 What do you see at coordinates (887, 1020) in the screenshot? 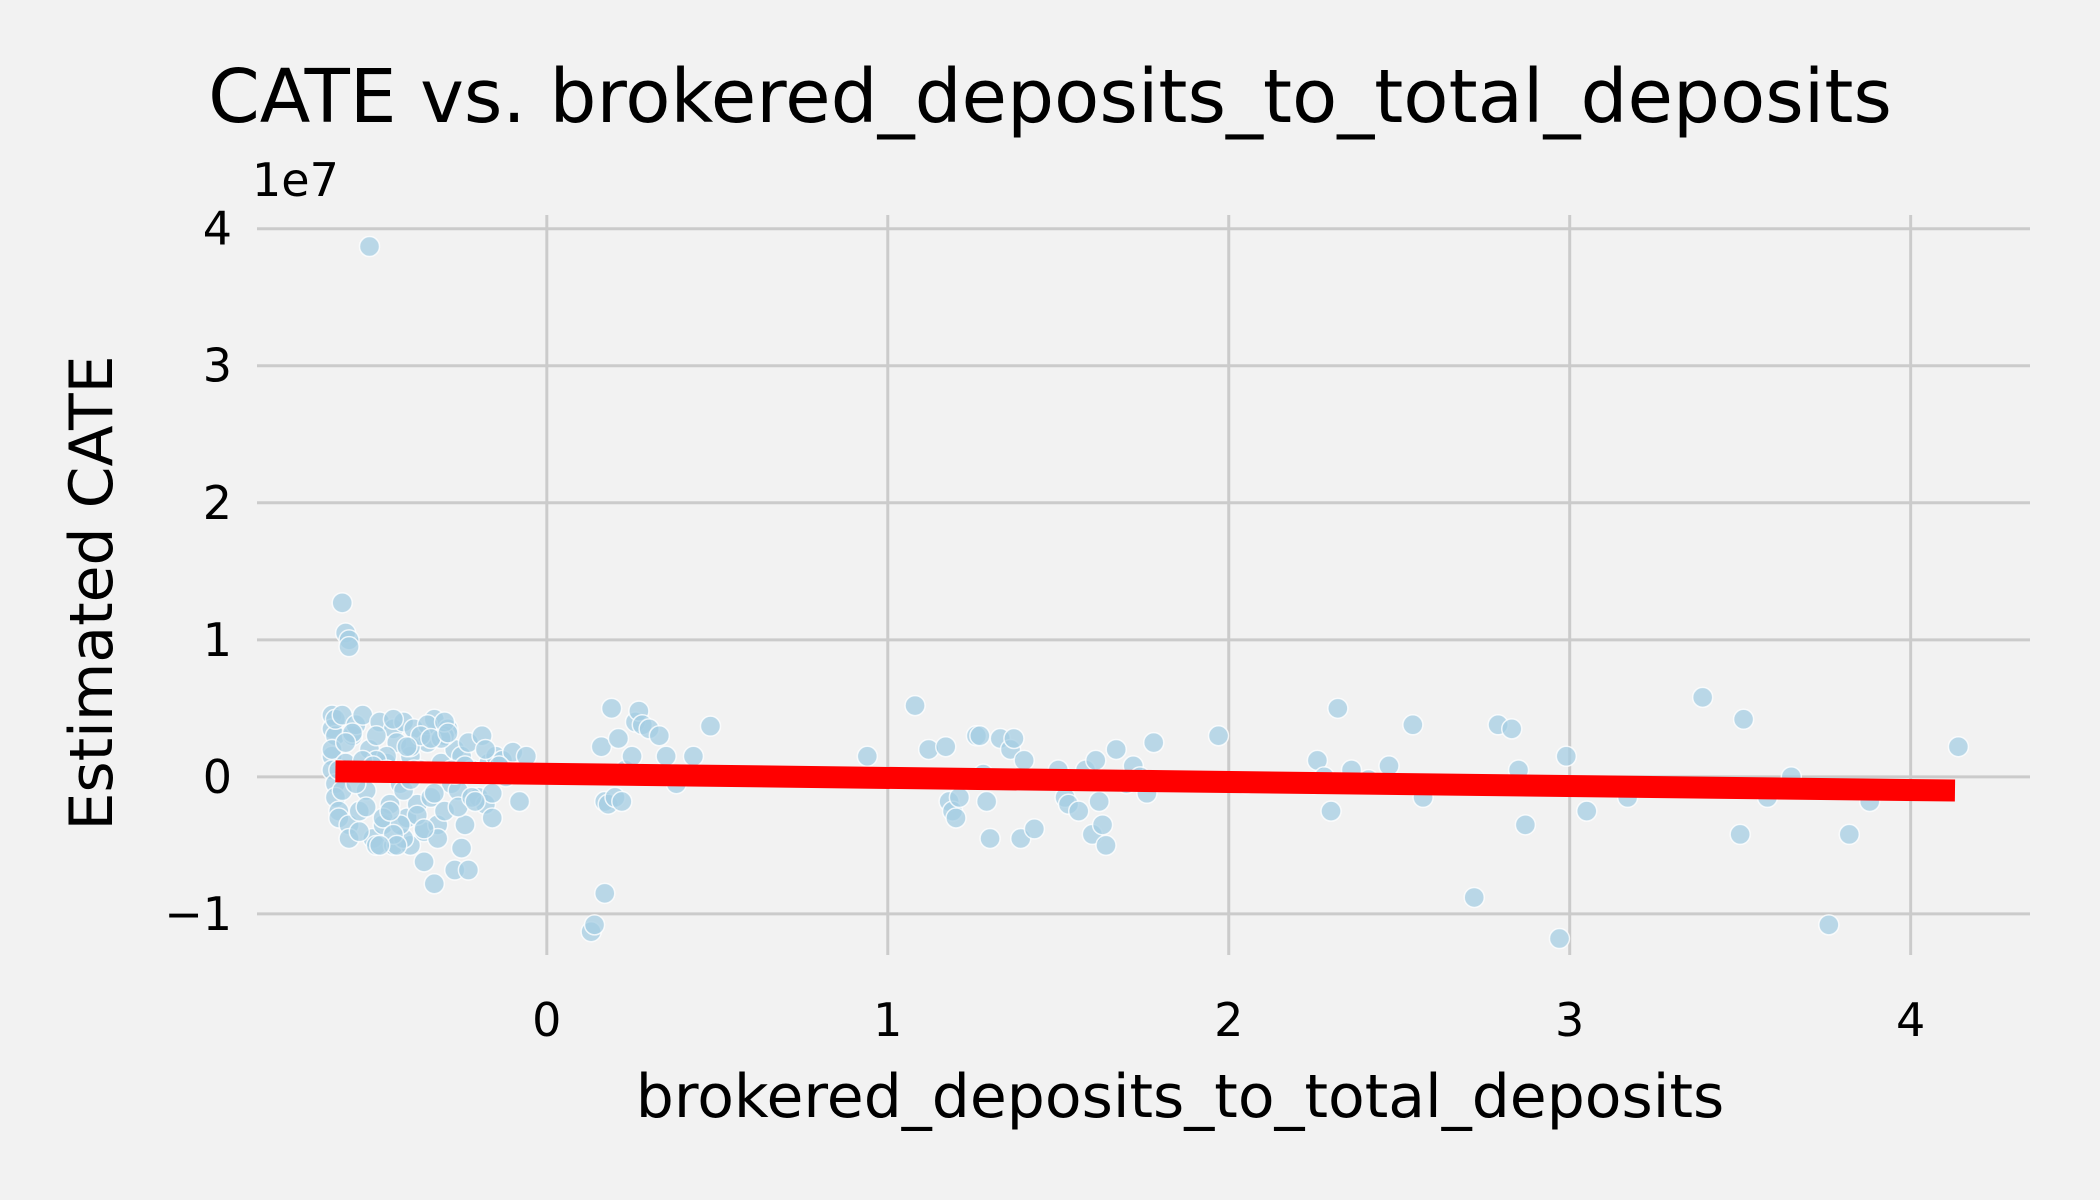
I see `x-tick-label: 1` at bounding box center [887, 1020].